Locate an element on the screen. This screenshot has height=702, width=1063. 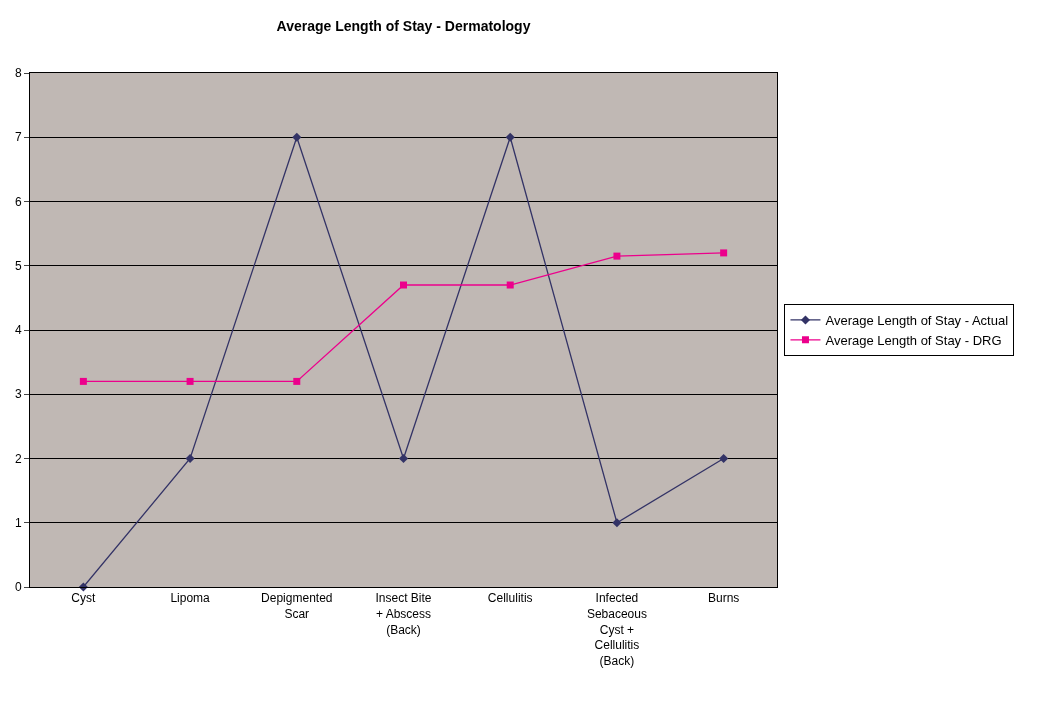
y-tick-label: 0 is located at coordinates (18, 587).